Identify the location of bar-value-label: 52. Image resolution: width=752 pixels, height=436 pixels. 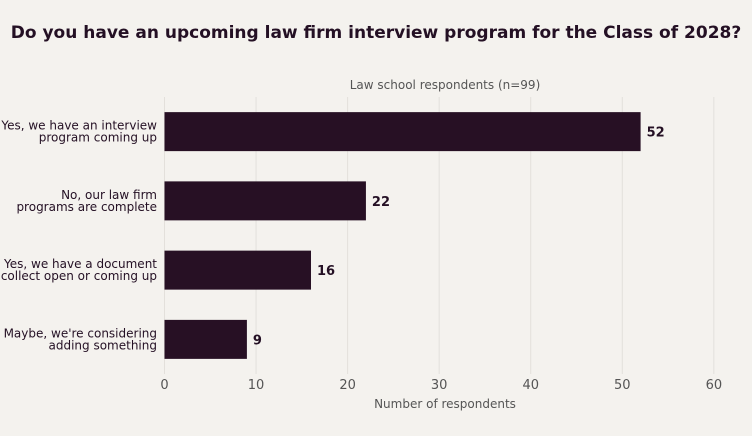
(656, 133).